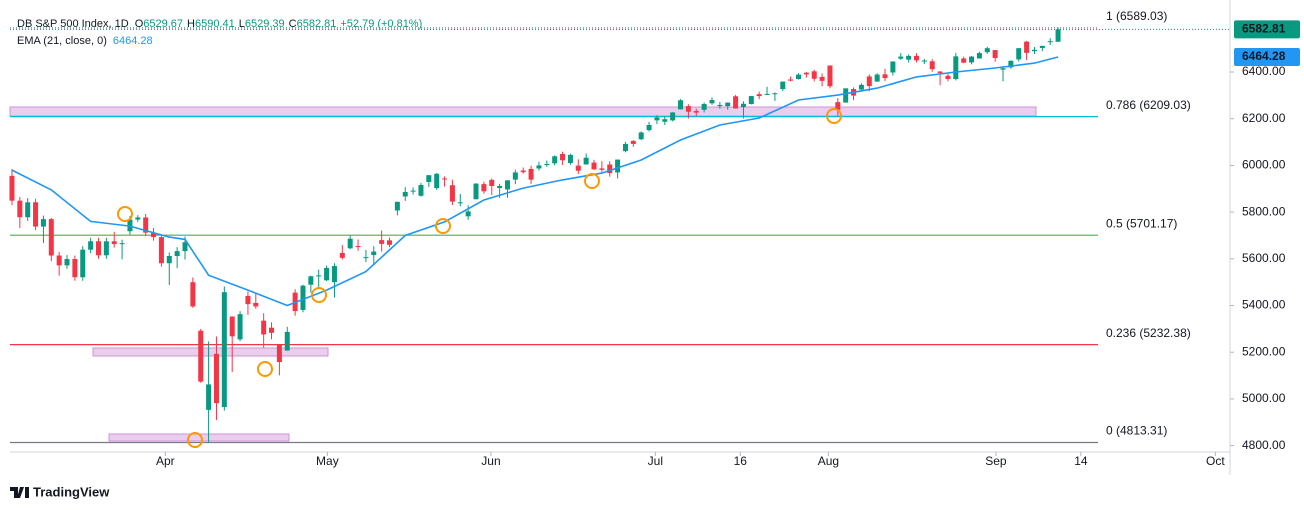 The width and height of the screenshot is (1304, 510). What do you see at coordinates (19, 492) in the screenshot?
I see `logo` at bounding box center [19, 492].